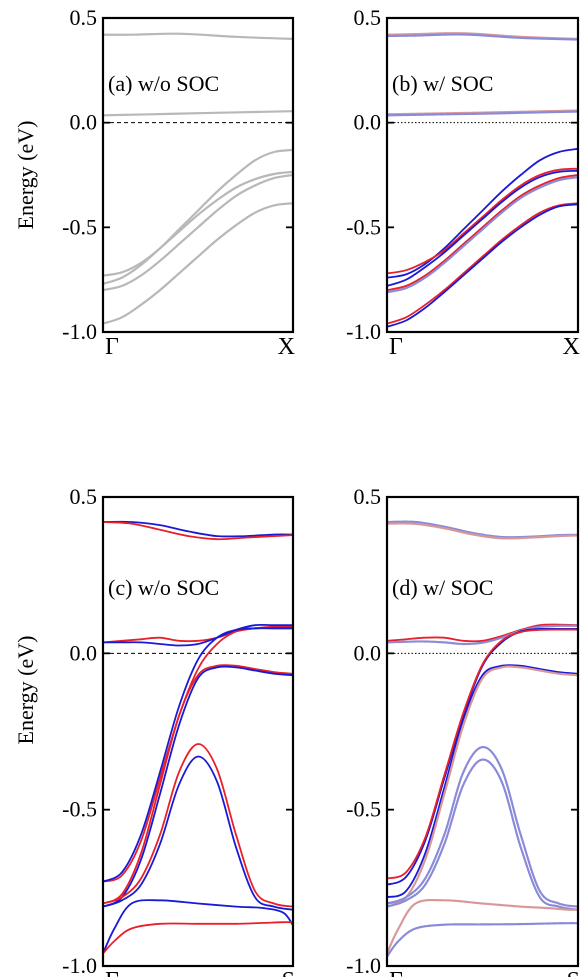  I want to click on panel-a: 0.5 0.0 -0.5 -1.0 Γ X (a) w/o SOC, so click(178, 182).